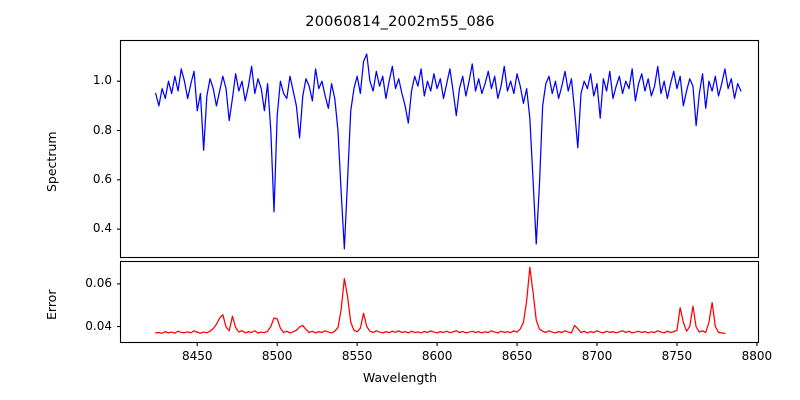 The image size is (800, 400). Describe the element at coordinates (51, 304) in the screenshot. I see `error-y-axis-label: Error` at that location.